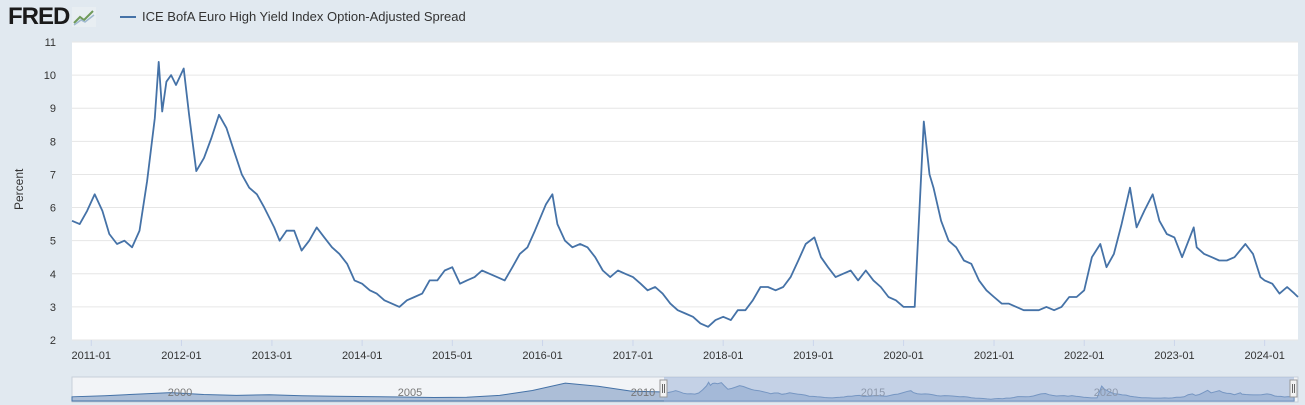  What do you see at coordinates (50, 192) in the screenshot?
I see `y-axis-ticks: 2 3 4 5 6 7 8 9 10 11` at bounding box center [50, 192].